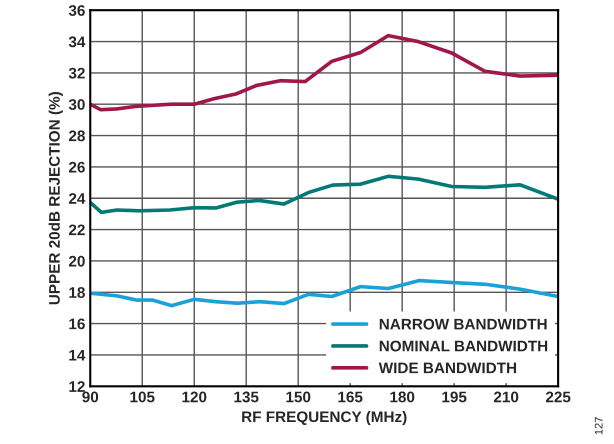  What do you see at coordinates (55, 198) in the screenshot?
I see `y-axis-title: UPPER 20dB REJECTION (%)` at bounding box center [55, 198].